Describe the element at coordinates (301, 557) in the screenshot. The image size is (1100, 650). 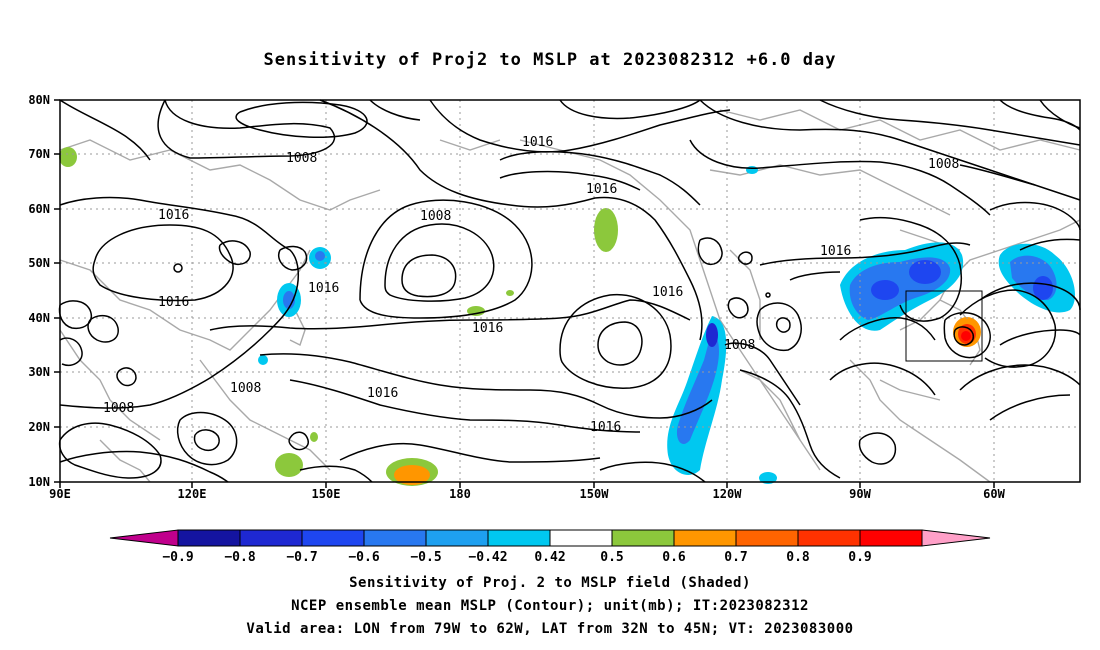
I see `colorbar-tick-label: −0.7` at that location.